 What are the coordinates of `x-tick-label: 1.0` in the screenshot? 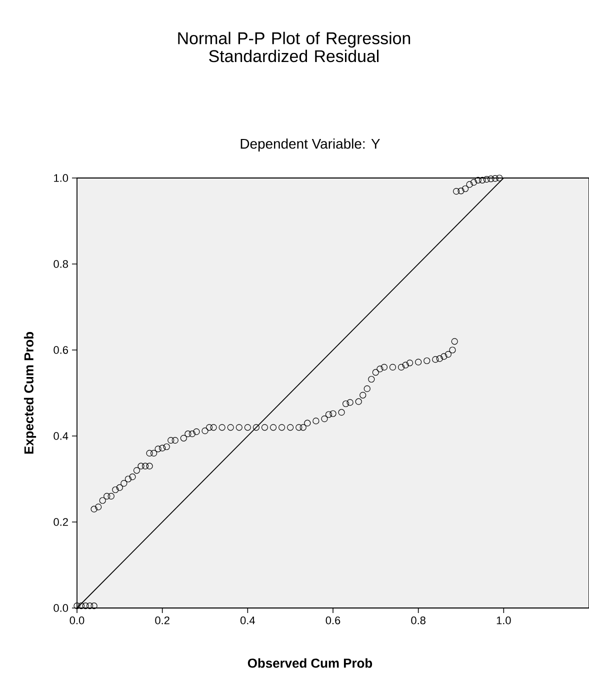 It's located at (503, 620).